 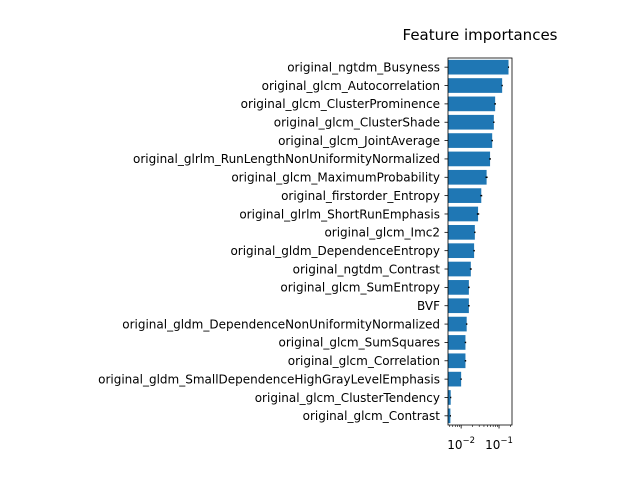 I want to click on y-tick-label: original_glcm_JointAverage, so click(x=359, y=141).